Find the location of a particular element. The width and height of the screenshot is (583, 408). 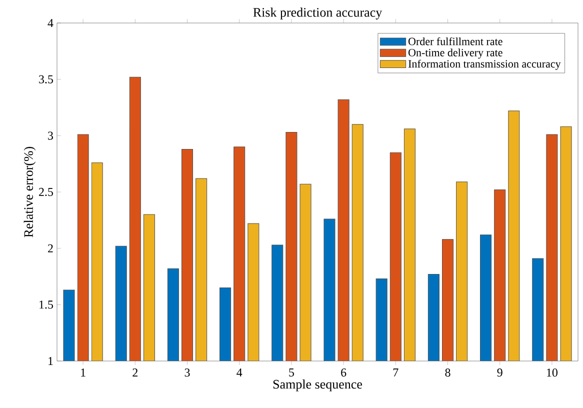

y-tick-label: 3 is located at coordinates (51, 136).